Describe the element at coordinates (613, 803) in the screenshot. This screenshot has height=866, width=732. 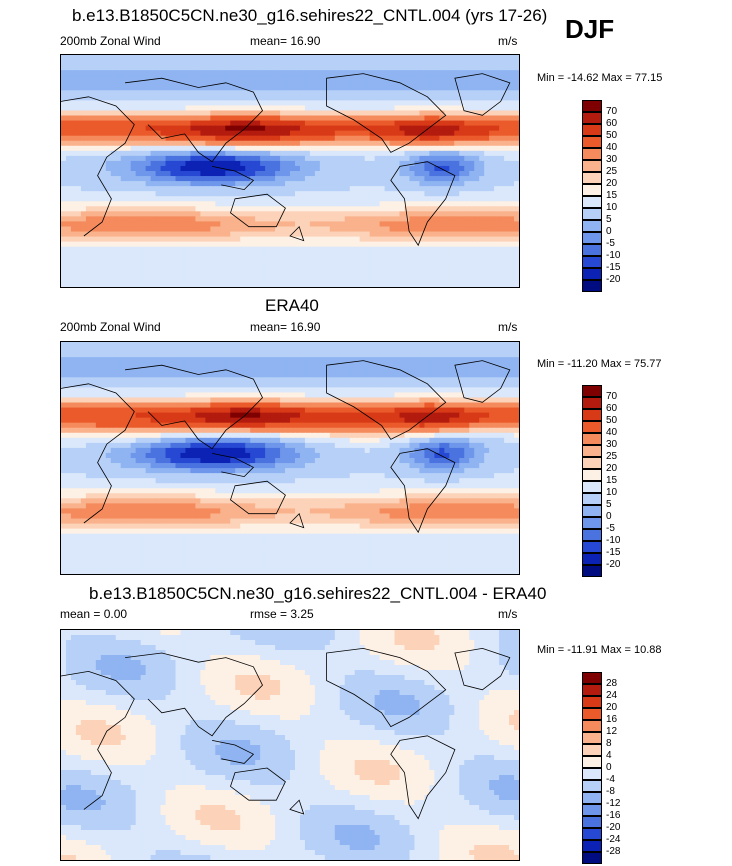
I see `colorbar-tick-label: -12` at that location.